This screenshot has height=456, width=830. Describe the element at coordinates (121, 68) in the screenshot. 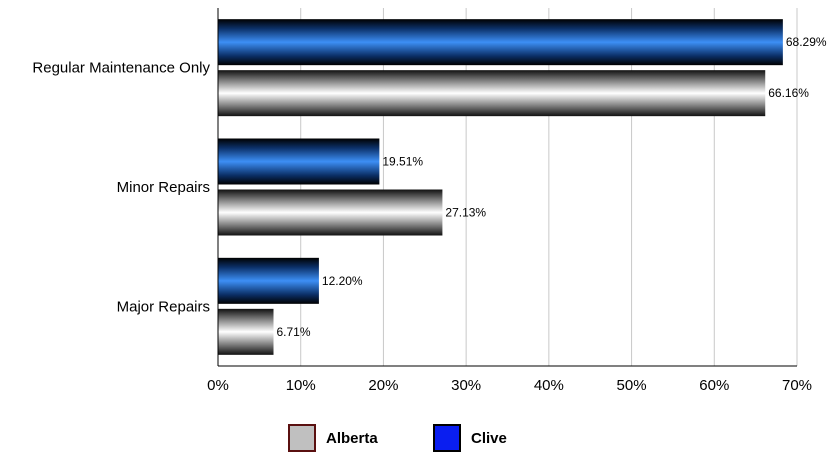

I see `category-label: Regular Maintenance Only` at that location.